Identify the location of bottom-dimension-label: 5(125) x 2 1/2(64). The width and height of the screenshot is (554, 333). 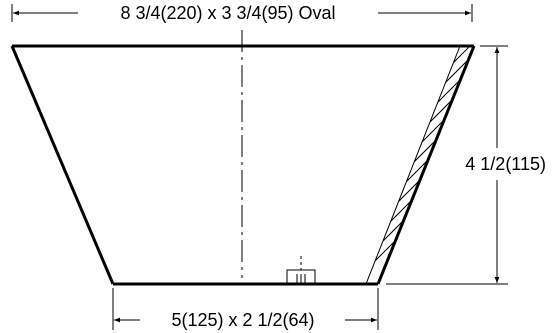
(242, 320).